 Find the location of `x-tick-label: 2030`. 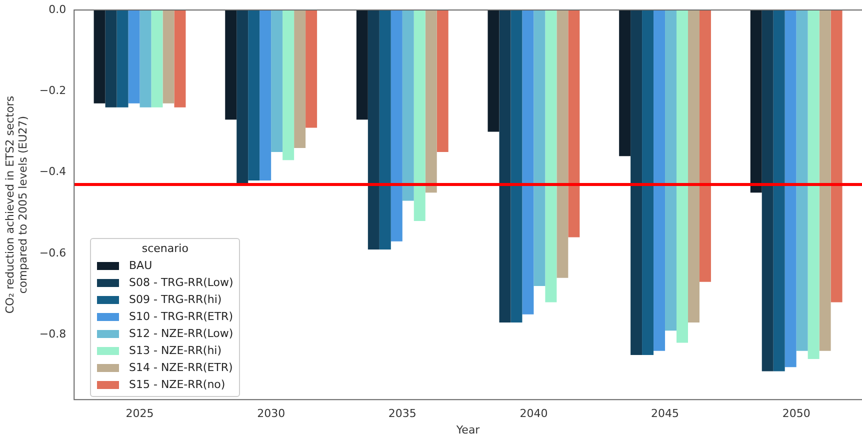

x-tick-label: 2030 is located at coordinates (271, 413).